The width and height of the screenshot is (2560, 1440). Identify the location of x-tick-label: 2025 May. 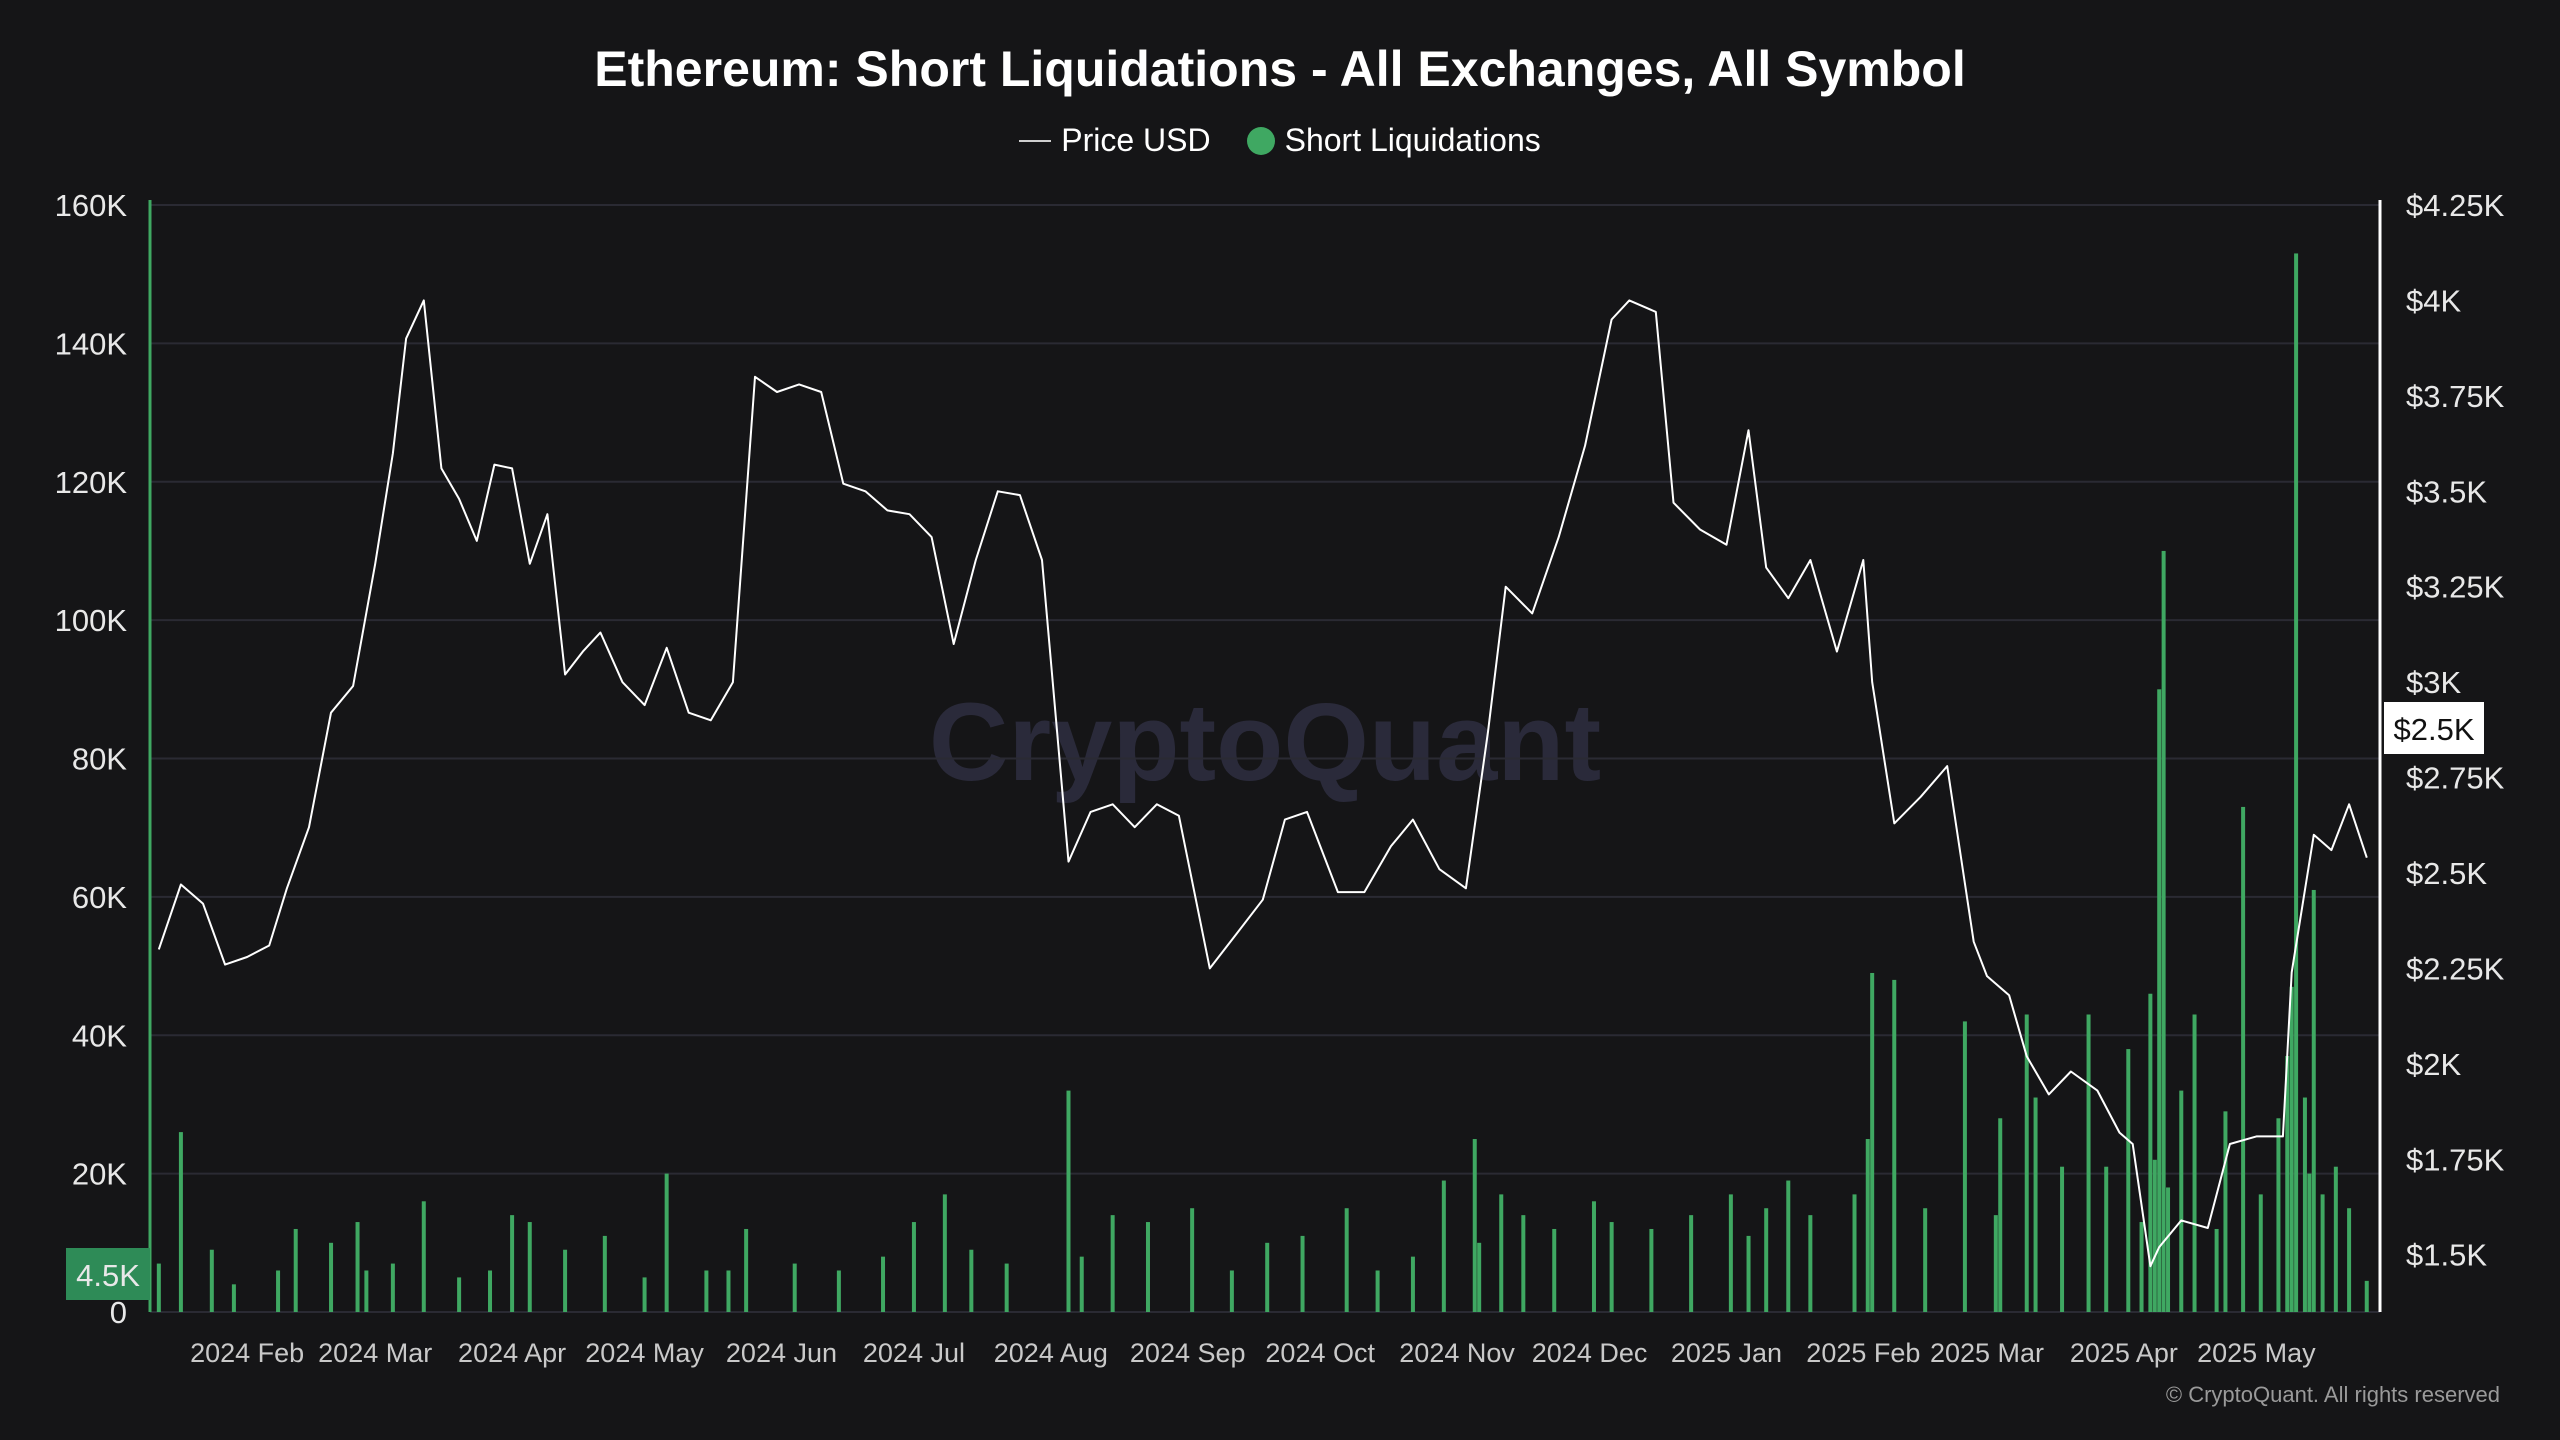
(2256, 1353).